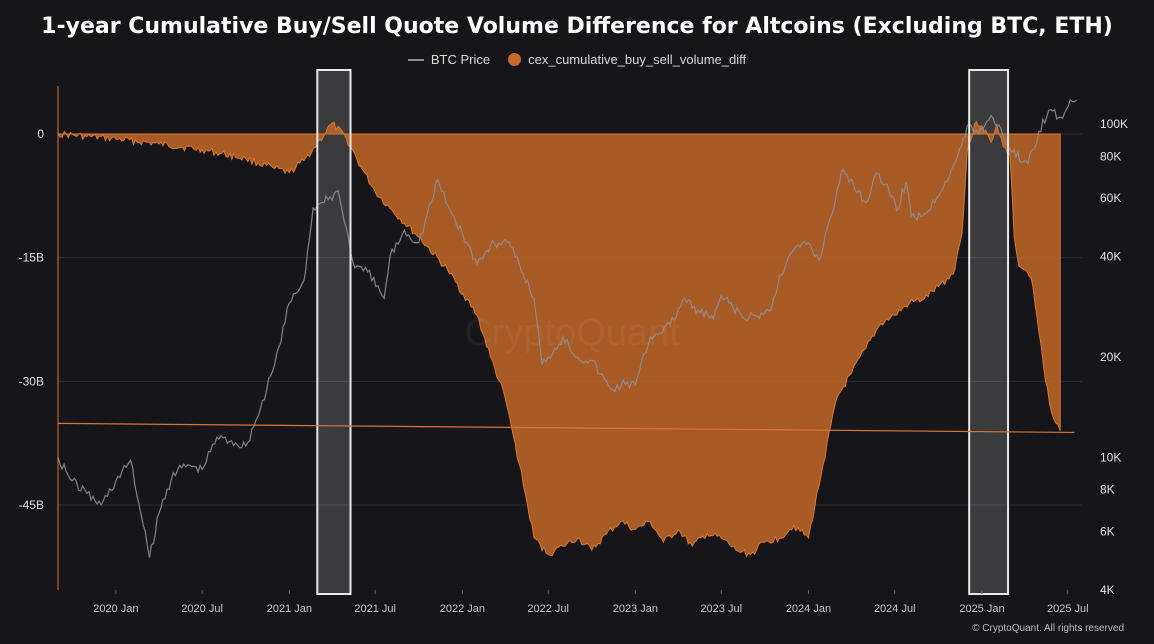 The image size is (1154, 644). I want to click on x-tick-label: 2023 Jan, so click(635, 609).